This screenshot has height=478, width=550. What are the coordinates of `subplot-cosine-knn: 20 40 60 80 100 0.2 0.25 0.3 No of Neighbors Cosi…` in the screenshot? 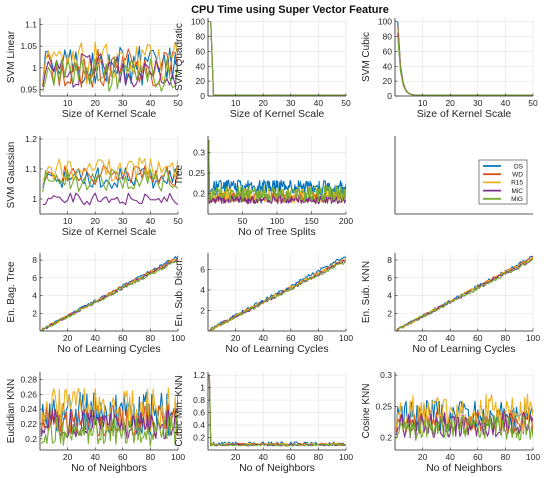 It's located at (450, 422).